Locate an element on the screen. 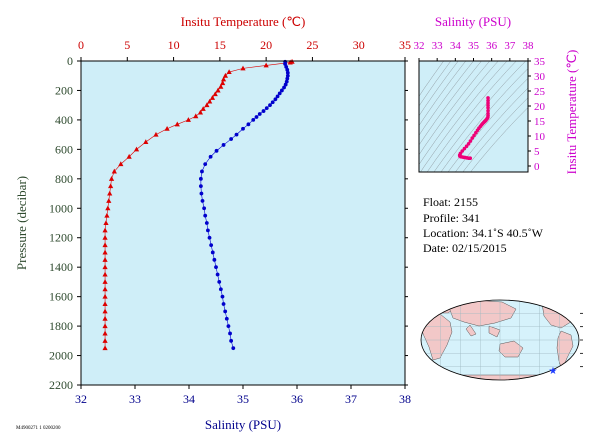 This screenshot has height=448, width=601. ts-diagram-frame is located at coordinates (473, 116).